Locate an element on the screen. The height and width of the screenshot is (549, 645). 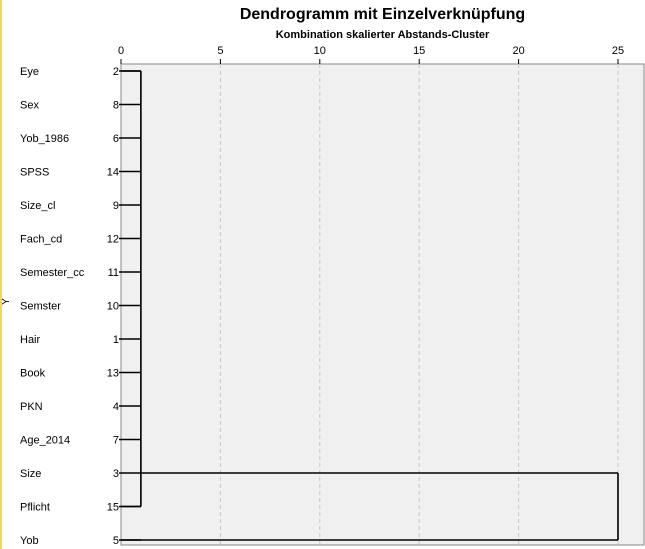
leaf-label: Size is located at coordinates (30, 474).